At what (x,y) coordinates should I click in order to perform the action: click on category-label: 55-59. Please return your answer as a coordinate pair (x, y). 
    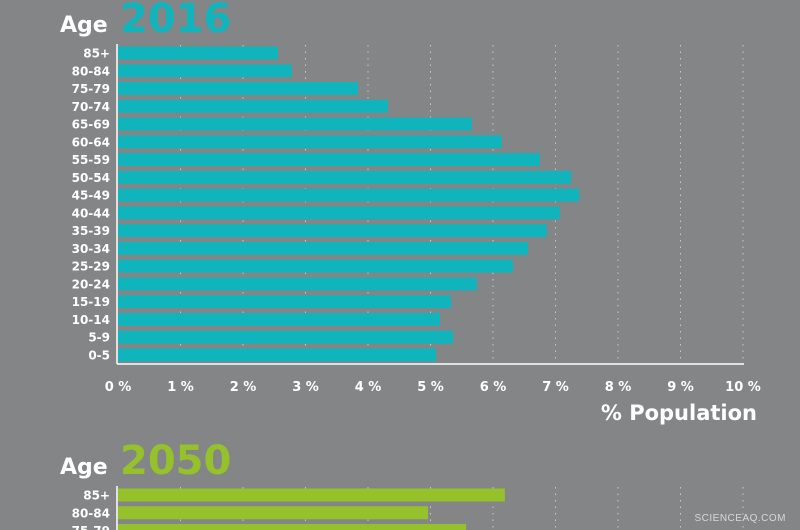
    Looking at the image, I should click on (91, 160).